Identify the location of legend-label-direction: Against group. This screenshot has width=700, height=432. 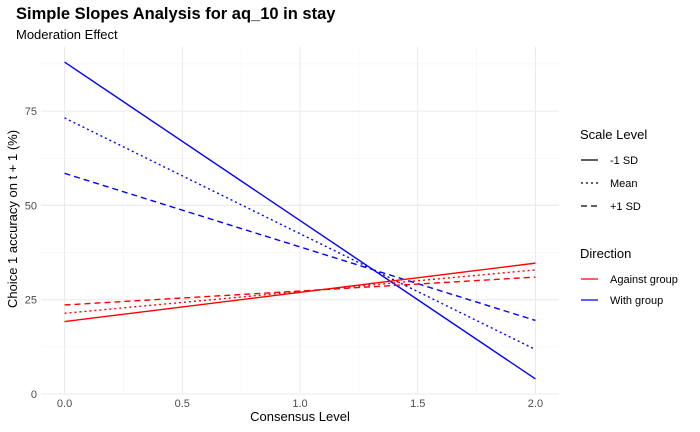
(644, 280).